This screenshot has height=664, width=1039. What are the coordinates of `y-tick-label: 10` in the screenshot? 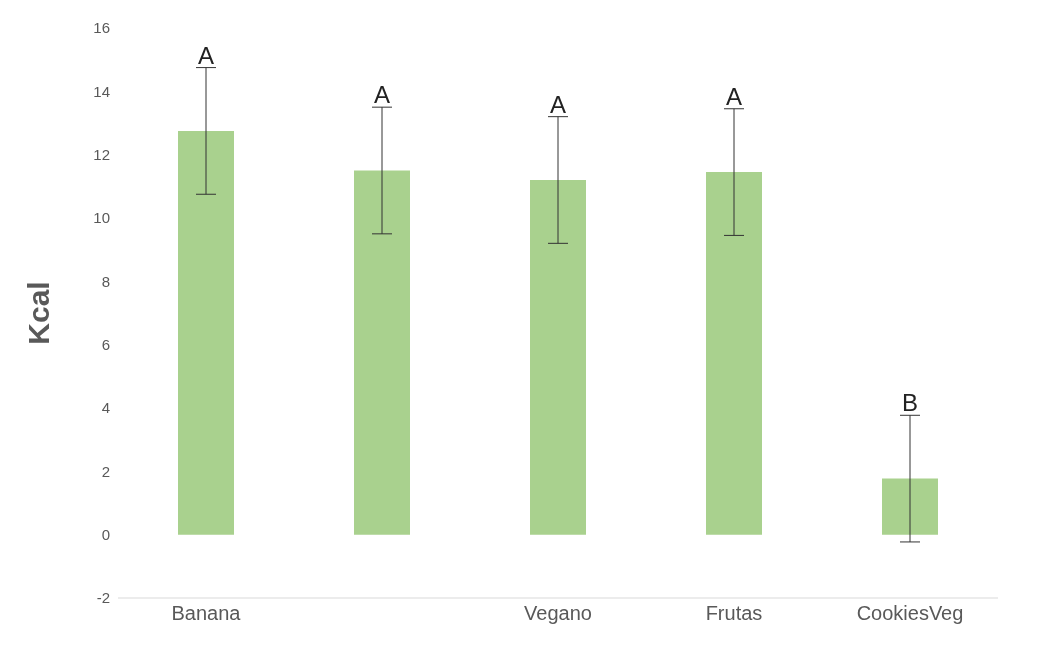 It's located at (101, 218).